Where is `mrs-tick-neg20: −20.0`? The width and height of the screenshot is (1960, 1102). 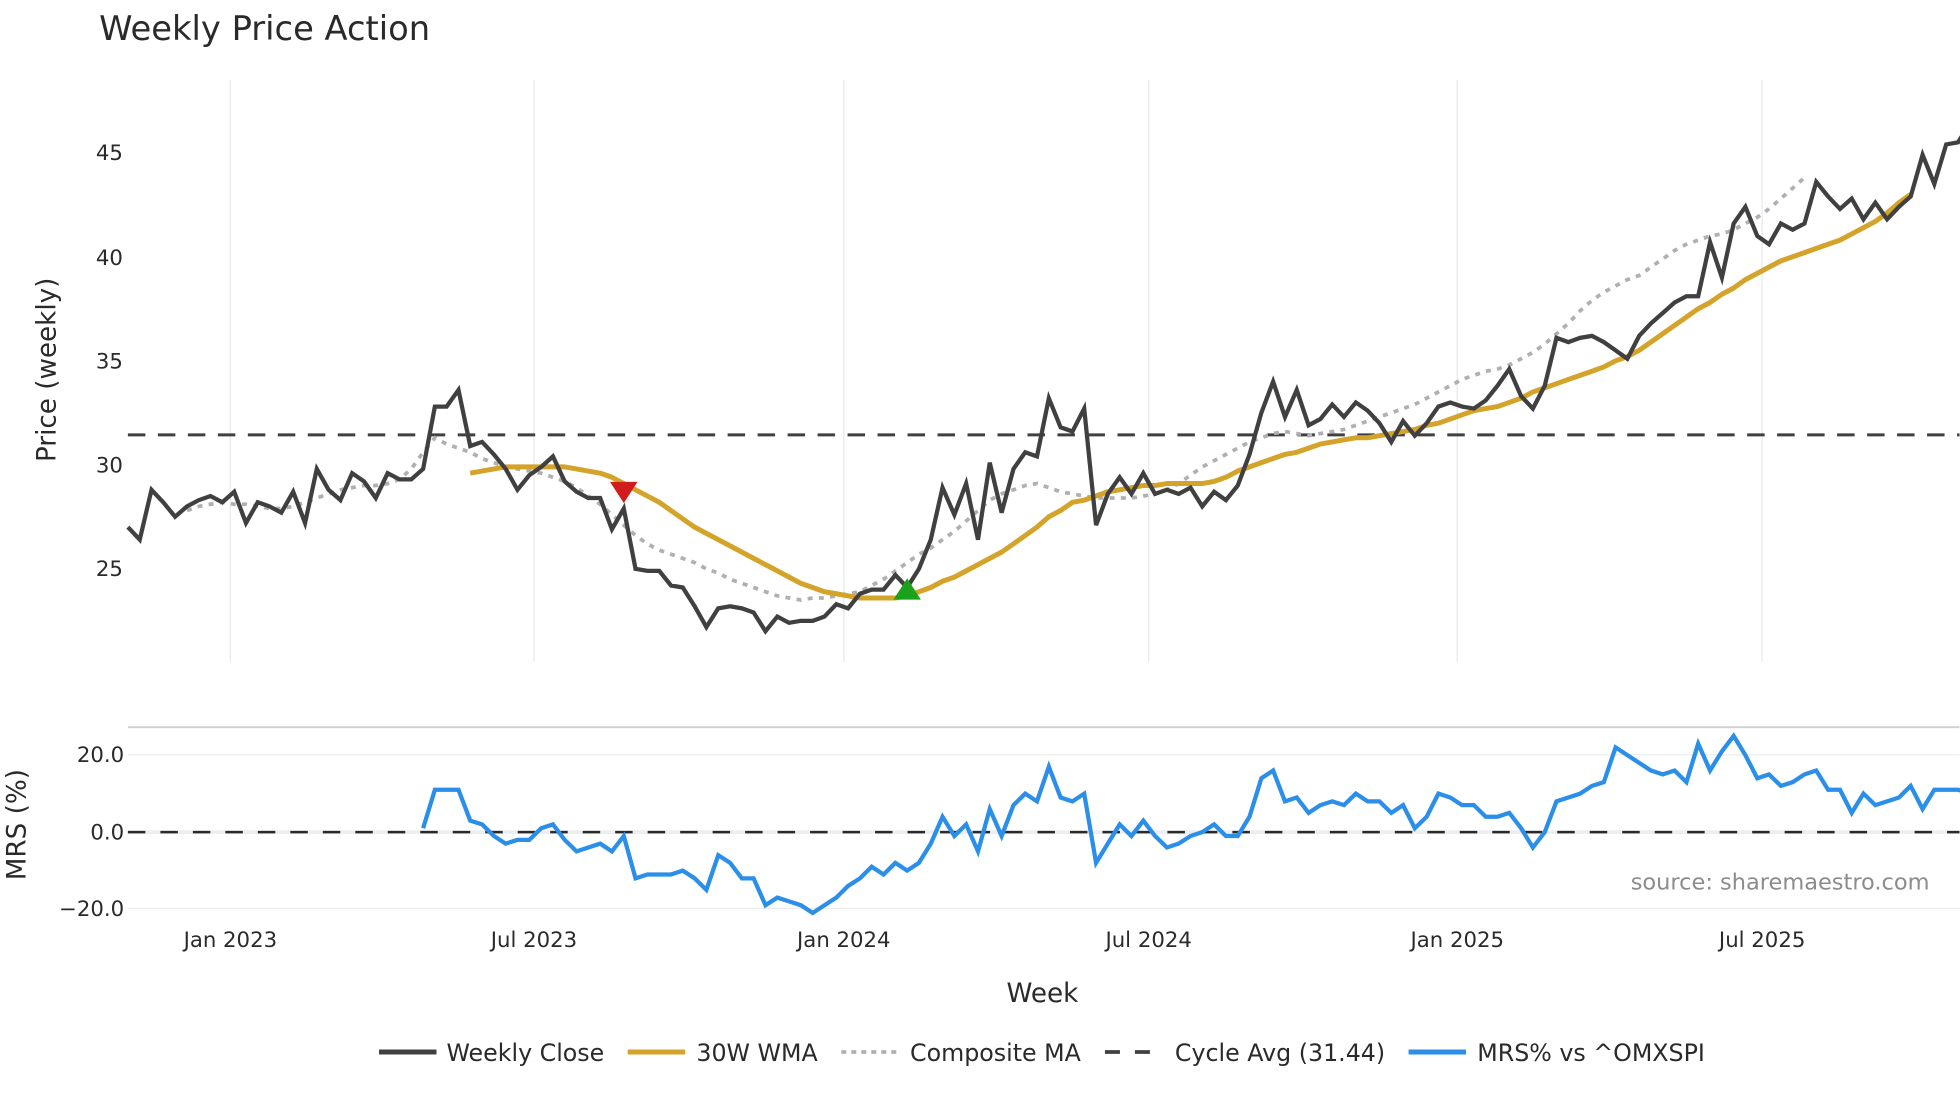 mrs-tick-neg20: −20.0 is located at coordinates (91, 909).